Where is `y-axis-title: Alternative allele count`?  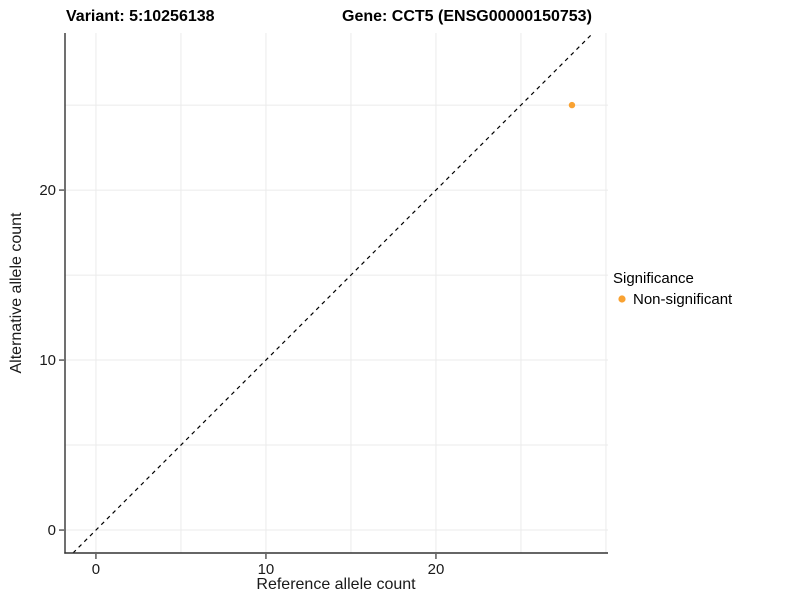 y-axis-title: Alternative allele count is located at coordinates (16, 293).